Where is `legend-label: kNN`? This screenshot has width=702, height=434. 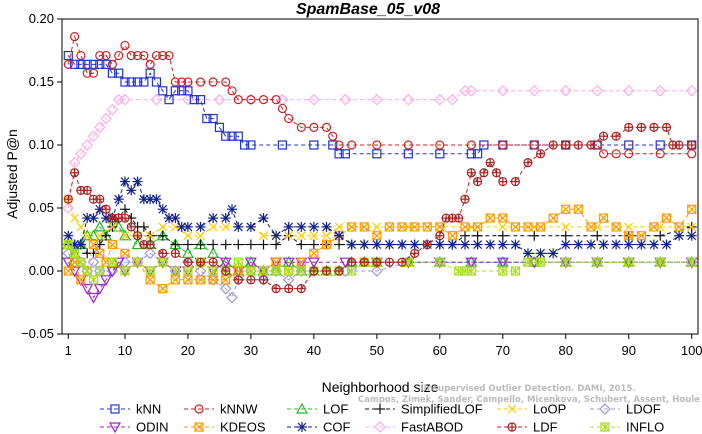 legend-label: kNN is located at coordinates (148, 409).